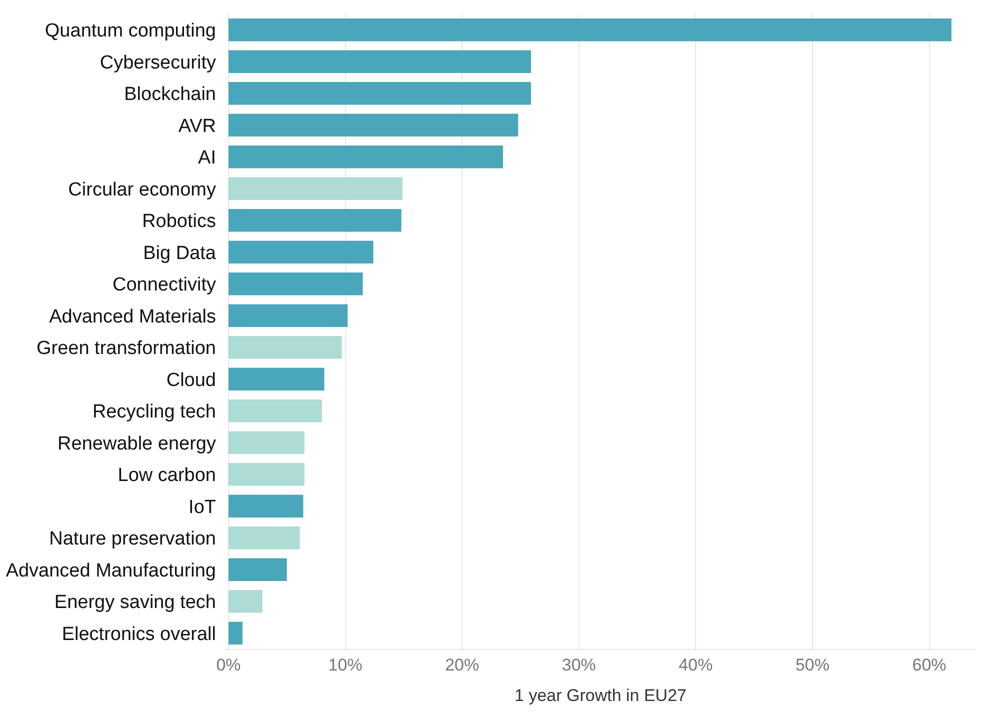 The image size is (982, 719). What do you see at coordinates (179, 221) in the screenshot?
I see `y-tick-label: Robotics` at bounding box center [179, 221].